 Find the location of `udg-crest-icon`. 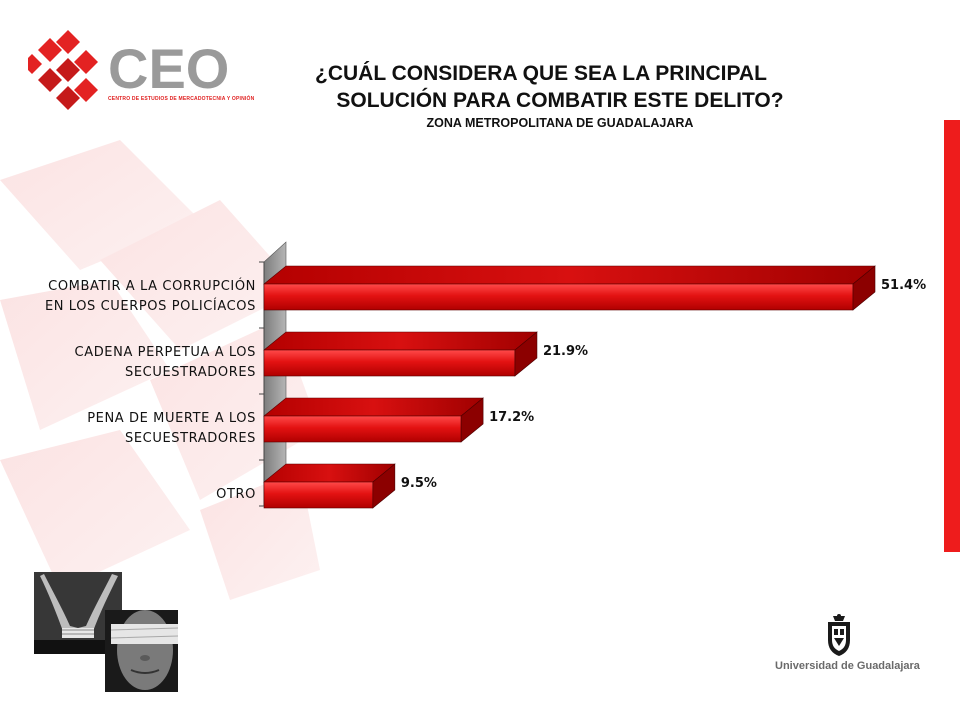

udg-crest-icon is located at coordinates (839, 635).